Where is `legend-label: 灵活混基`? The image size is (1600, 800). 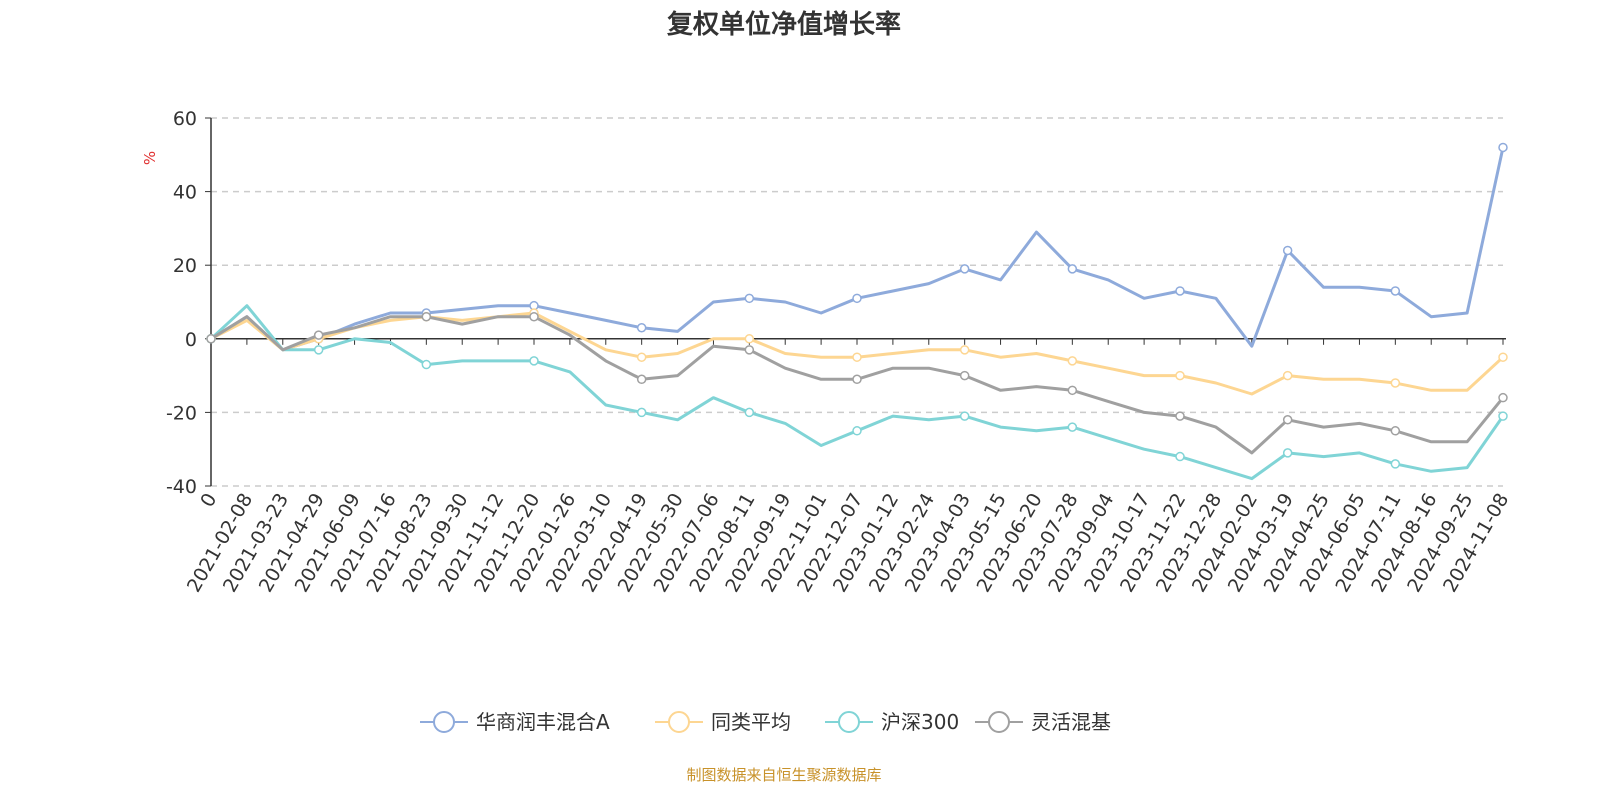 legend-label: 灵活混基 is located at coordinates (1071, 722).